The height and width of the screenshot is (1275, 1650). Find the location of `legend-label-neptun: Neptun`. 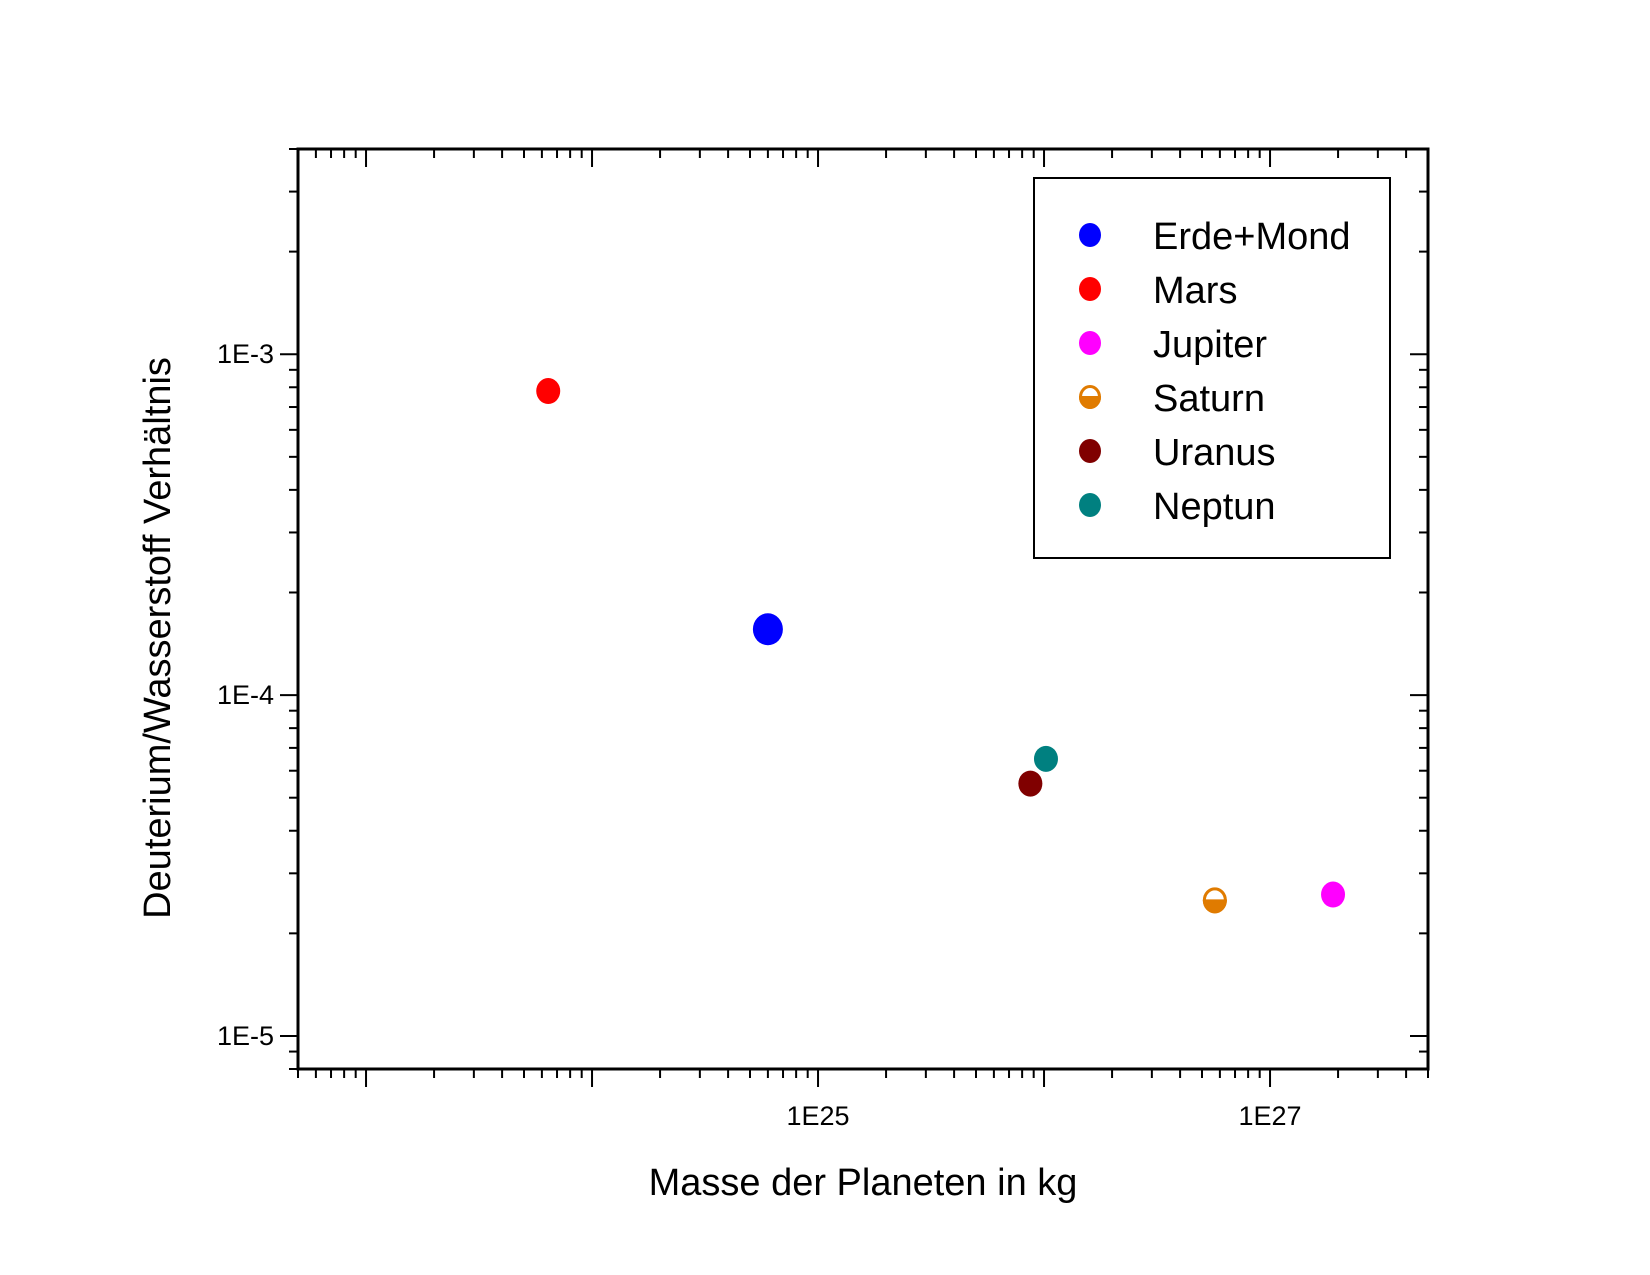

legend-label-neptun: Neptun is located at coordinates (1214, 507).